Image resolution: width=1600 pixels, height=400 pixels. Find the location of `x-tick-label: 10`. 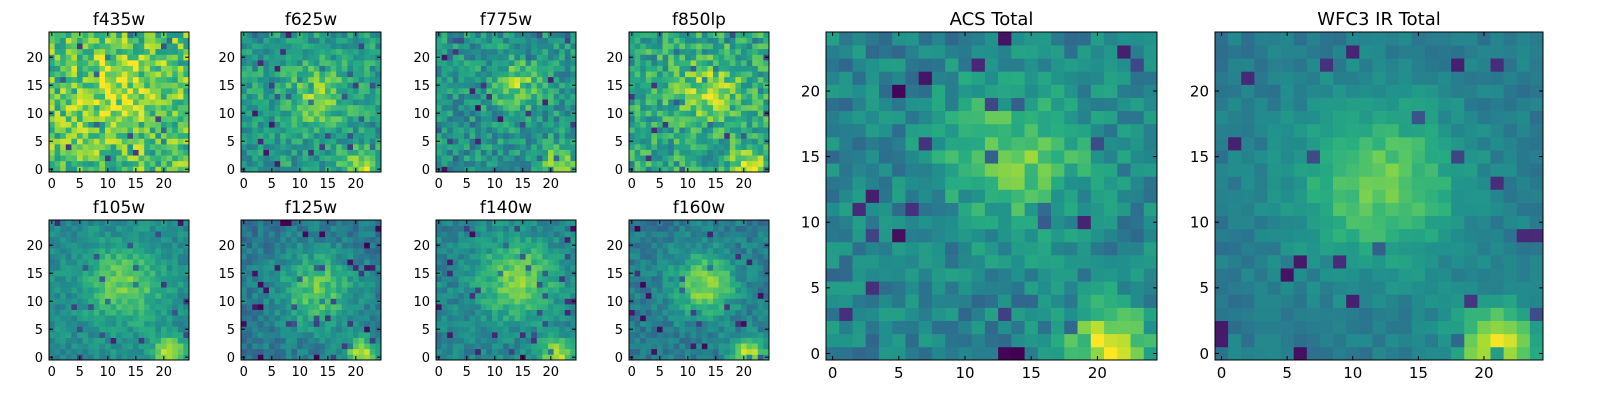

x-tick-label: 10 is located at coordinates (300, 372).